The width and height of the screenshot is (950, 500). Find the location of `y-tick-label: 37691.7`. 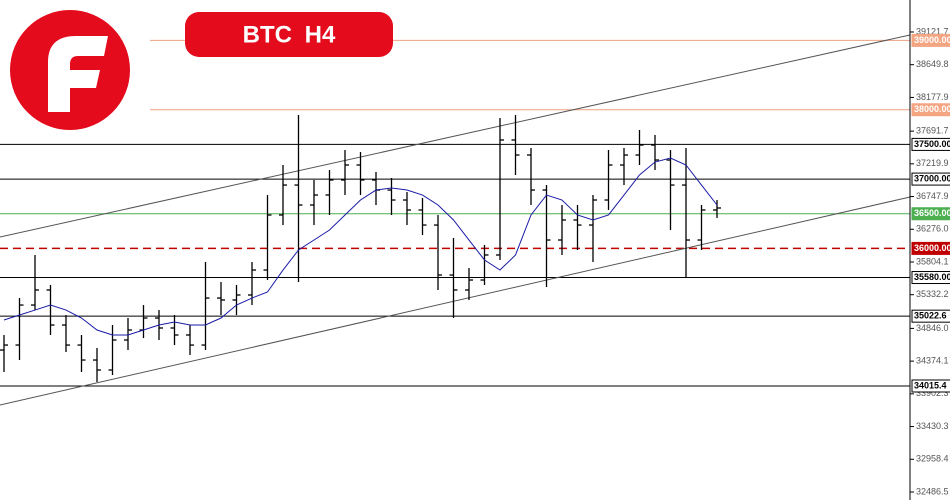

y-tick-label: 37691.7 is located at coordinates (932, 130).